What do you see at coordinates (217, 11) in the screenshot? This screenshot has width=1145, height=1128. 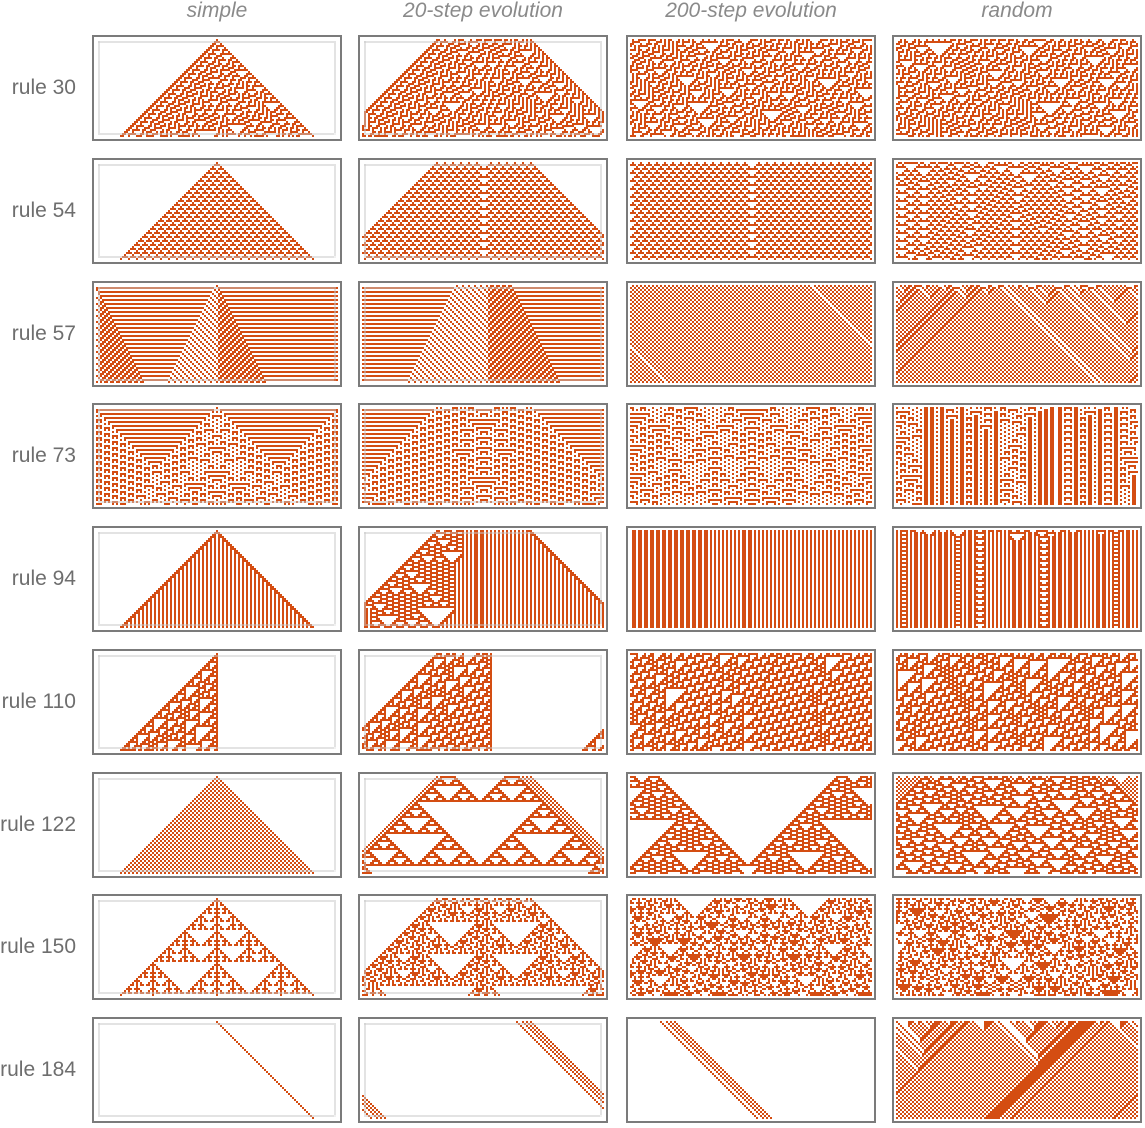 I see `column-header-simple: simple` at bounding box center [217, 11].